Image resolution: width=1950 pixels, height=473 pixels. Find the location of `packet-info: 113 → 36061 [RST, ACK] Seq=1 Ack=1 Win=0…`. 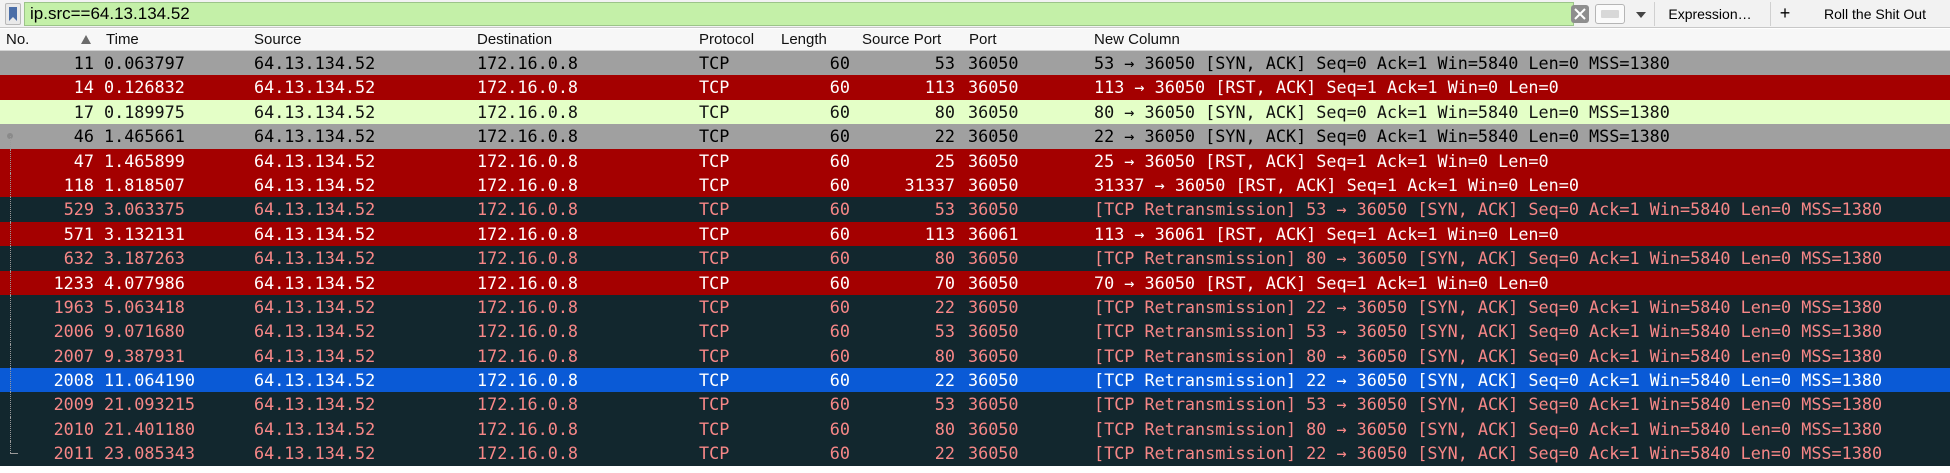

packet-info: 113 → 36061 [RST, ACK] Seq=1 Ack=1 Win=0… is located at coordinates (1326, 233).